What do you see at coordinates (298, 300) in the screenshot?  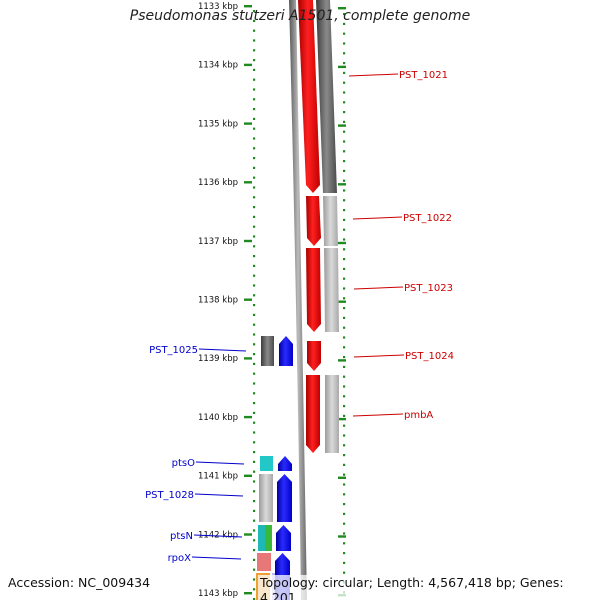 I see `backbone-strand` at bounding box center [298, 300].